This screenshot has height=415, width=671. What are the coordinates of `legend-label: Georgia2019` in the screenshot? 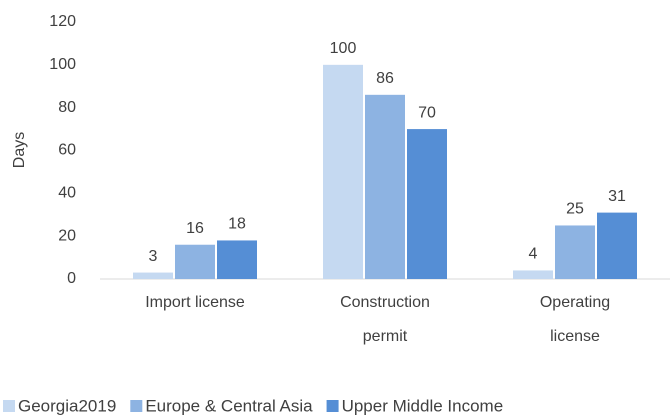 It's located at (67, 405).